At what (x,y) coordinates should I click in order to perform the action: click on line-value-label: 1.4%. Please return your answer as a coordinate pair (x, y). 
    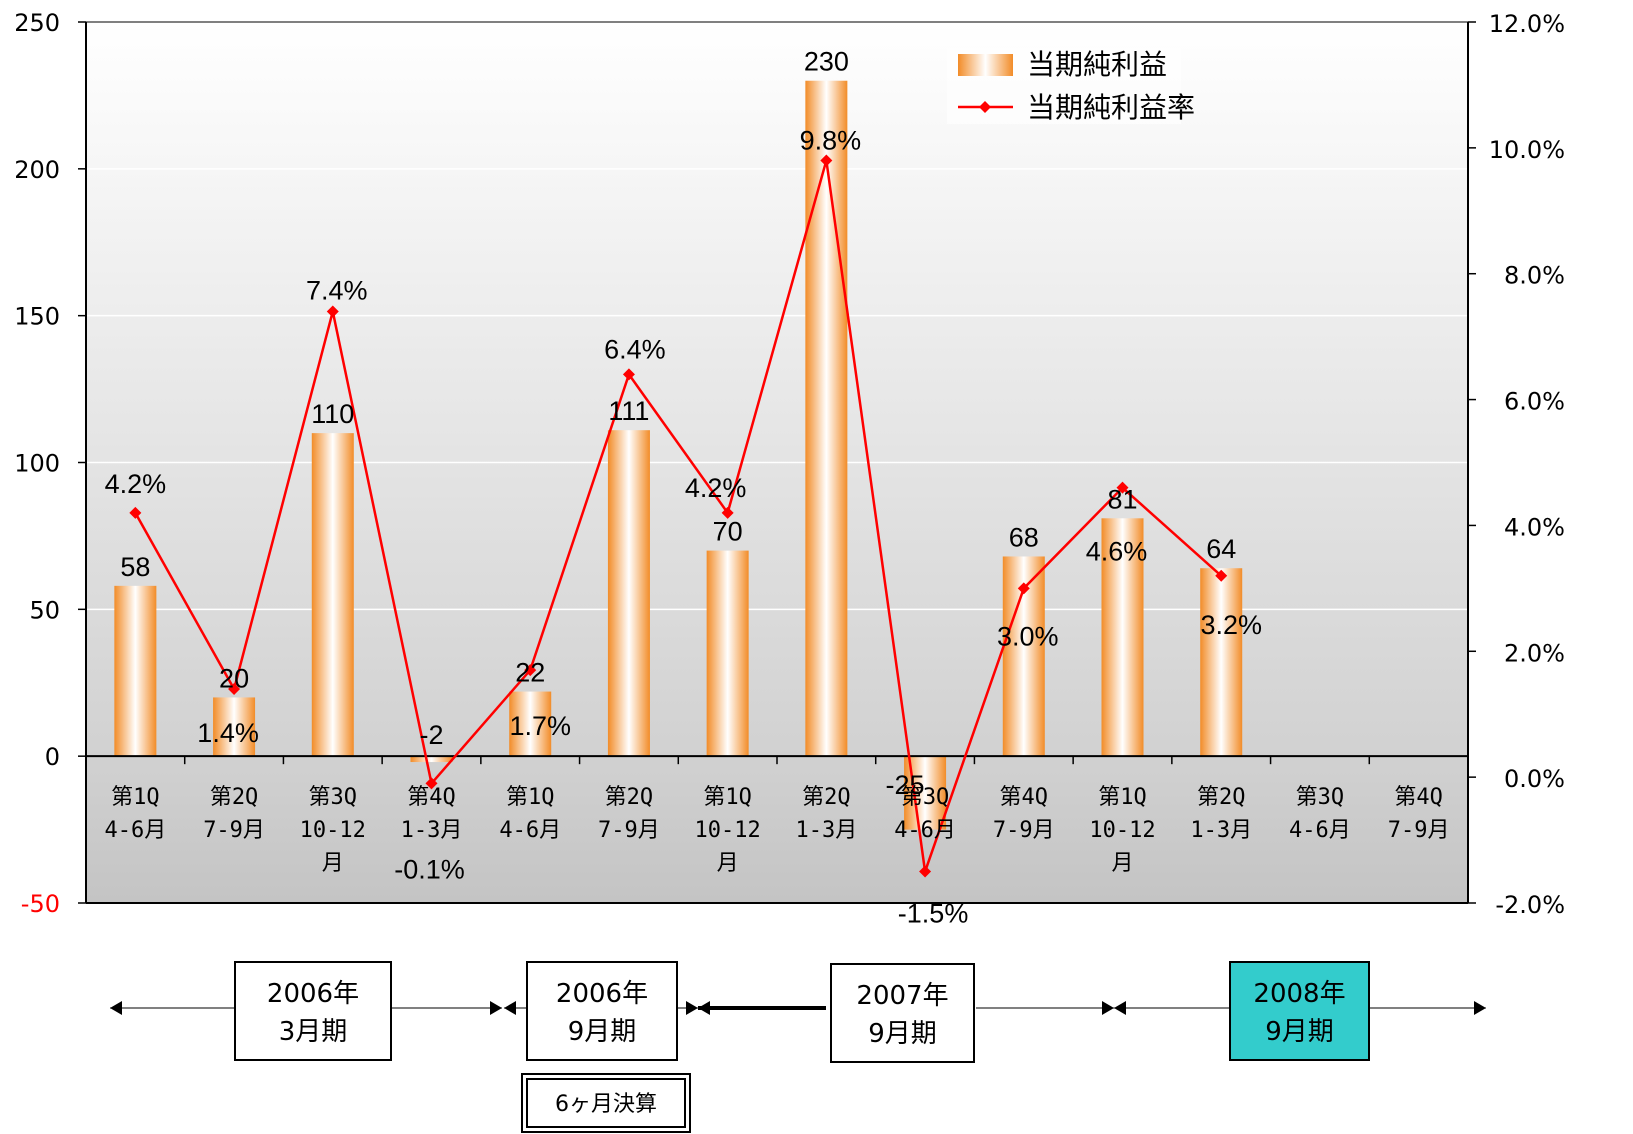
    Looking at the image, I should click on (228, 733).